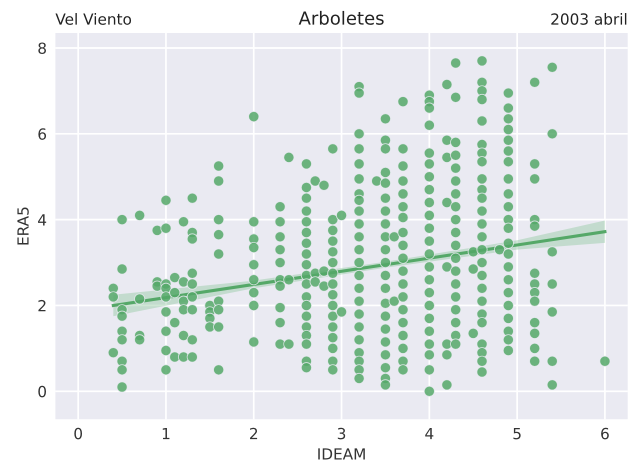 This screenshot has height=471, width=629. Describe the element at coordinates (42, 134) in the screenshot. I see `y-tick-label: 6` at that location.